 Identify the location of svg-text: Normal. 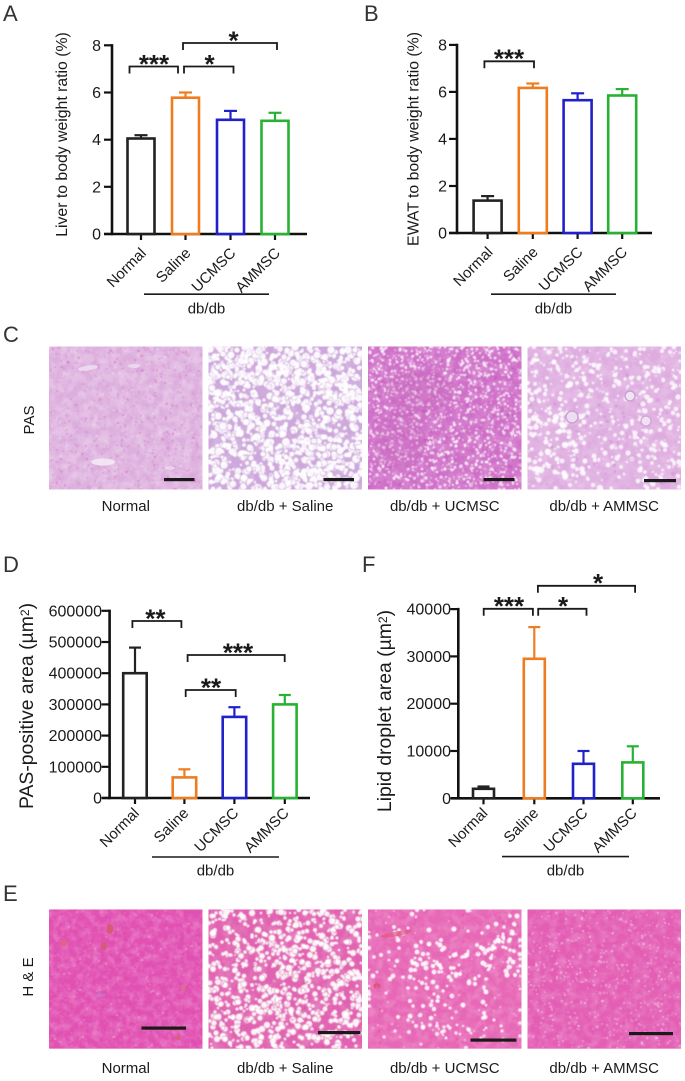
(126, 506).